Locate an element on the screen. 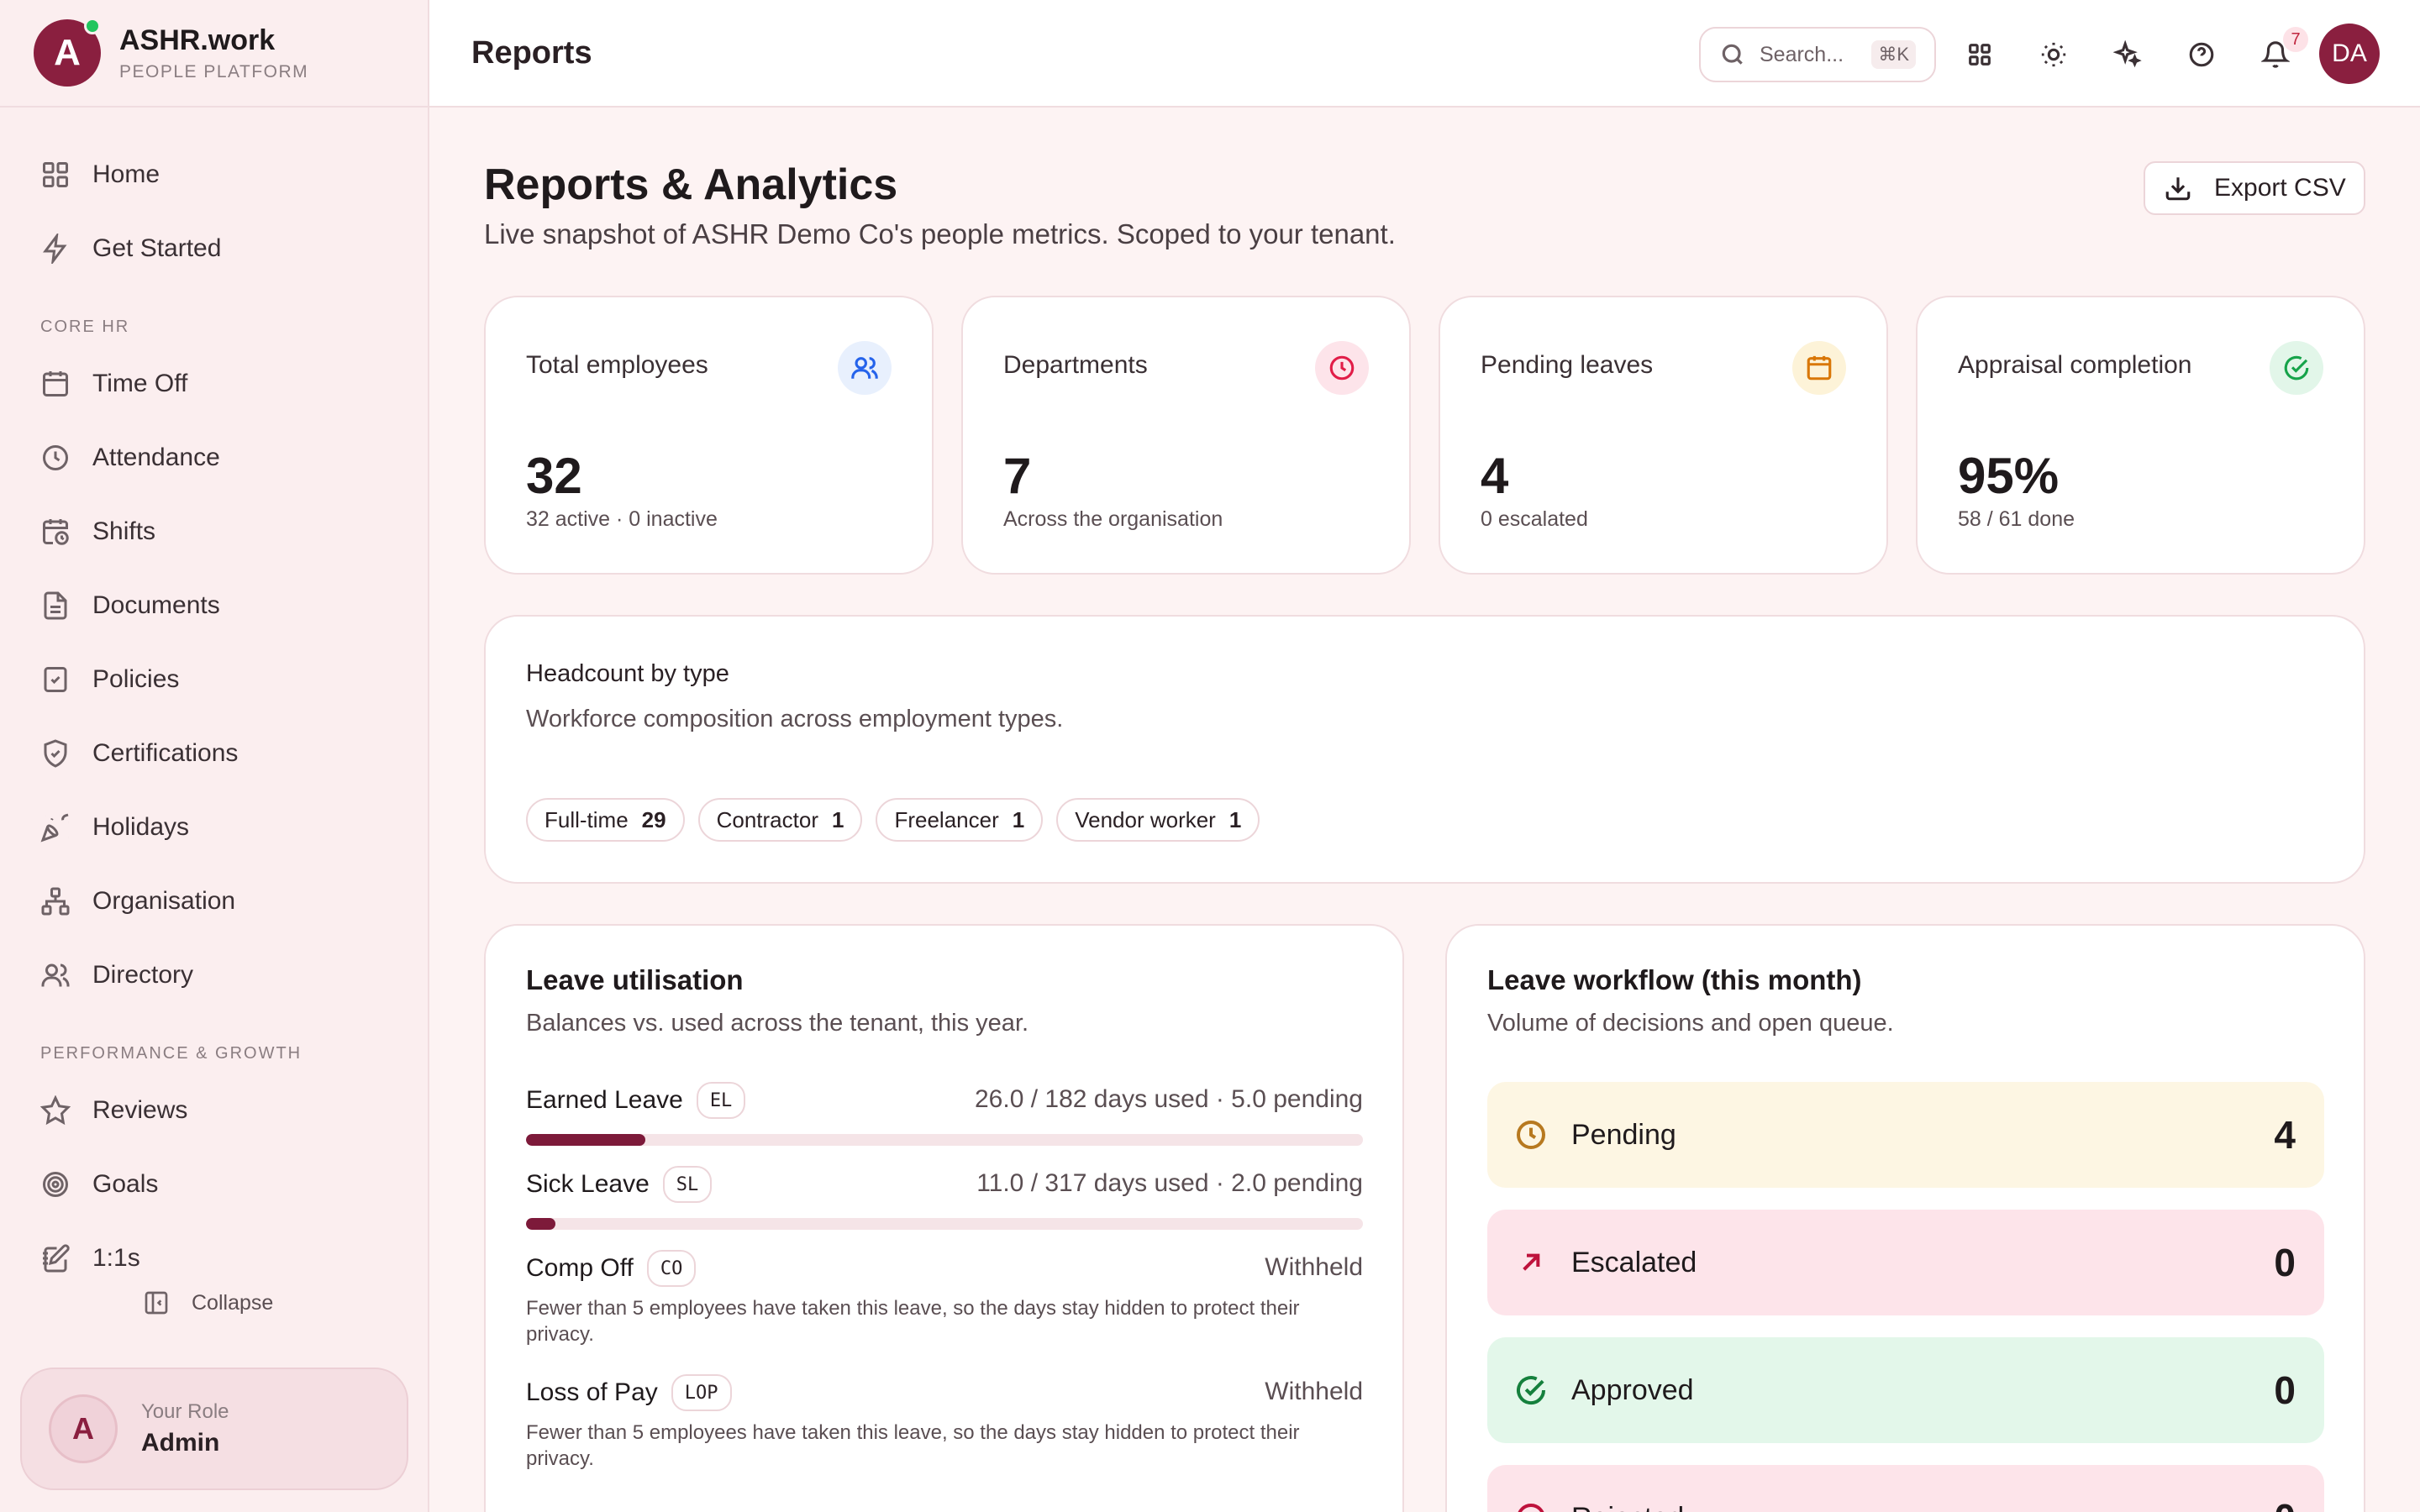 The width and height of the screenshot is (2420, 1512). leave-name: Sick Leave is located at coordinates (588, 1184).